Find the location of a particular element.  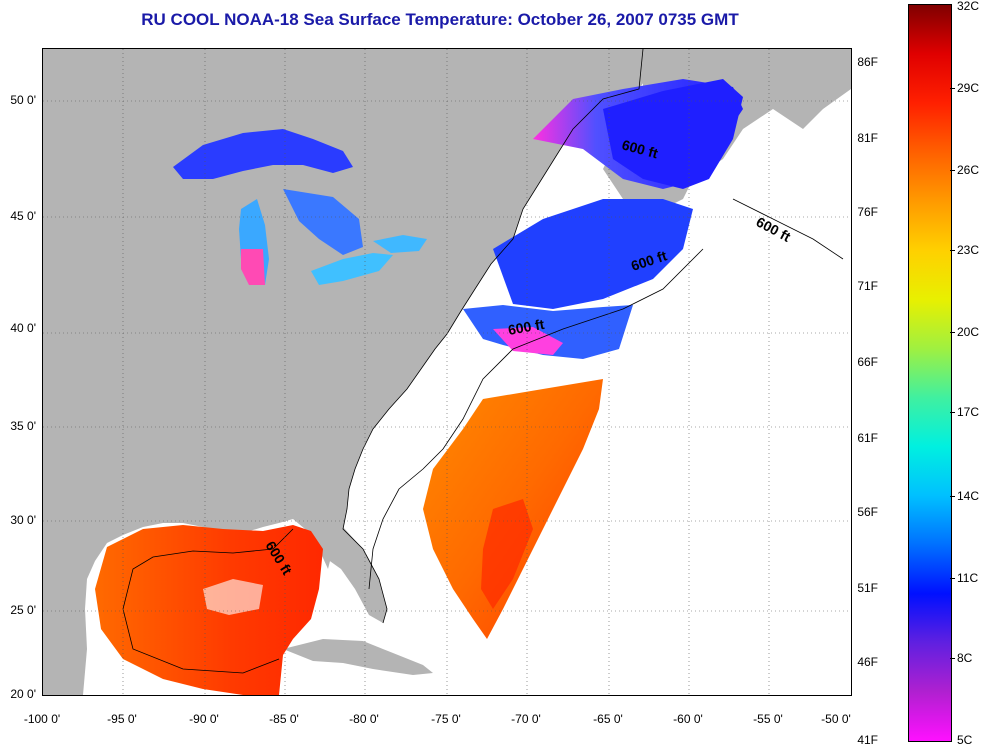

legend-fahrenheit-label: 66F is located at coordinates (867, 362).